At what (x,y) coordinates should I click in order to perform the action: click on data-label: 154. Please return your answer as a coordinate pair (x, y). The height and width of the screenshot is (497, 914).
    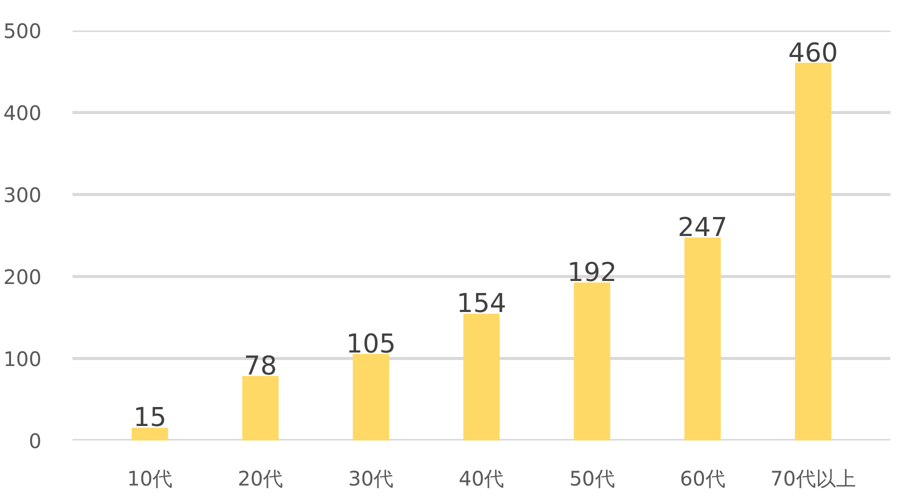
    Looking at the image, I should click on (481, 304).